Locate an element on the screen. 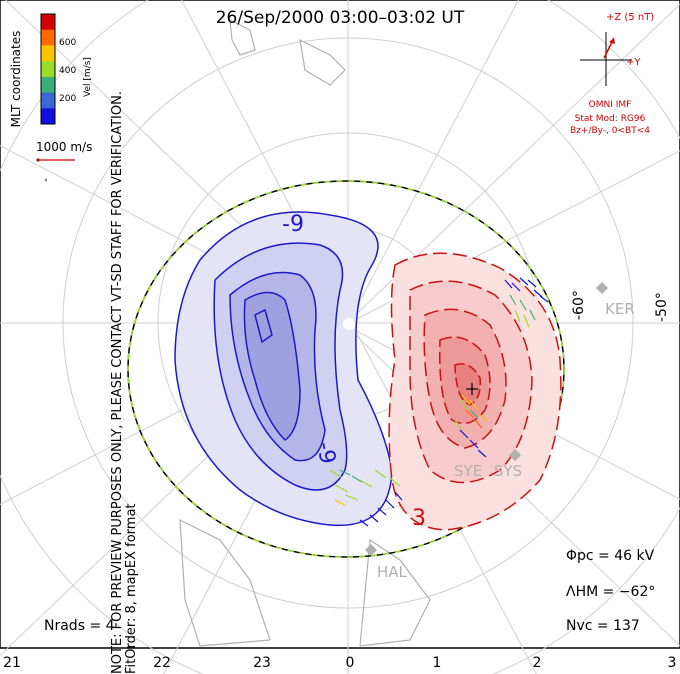 The width and height of the screenshot is (680, 674). mlt-tick: 1 is located at coordinates (437, 663).